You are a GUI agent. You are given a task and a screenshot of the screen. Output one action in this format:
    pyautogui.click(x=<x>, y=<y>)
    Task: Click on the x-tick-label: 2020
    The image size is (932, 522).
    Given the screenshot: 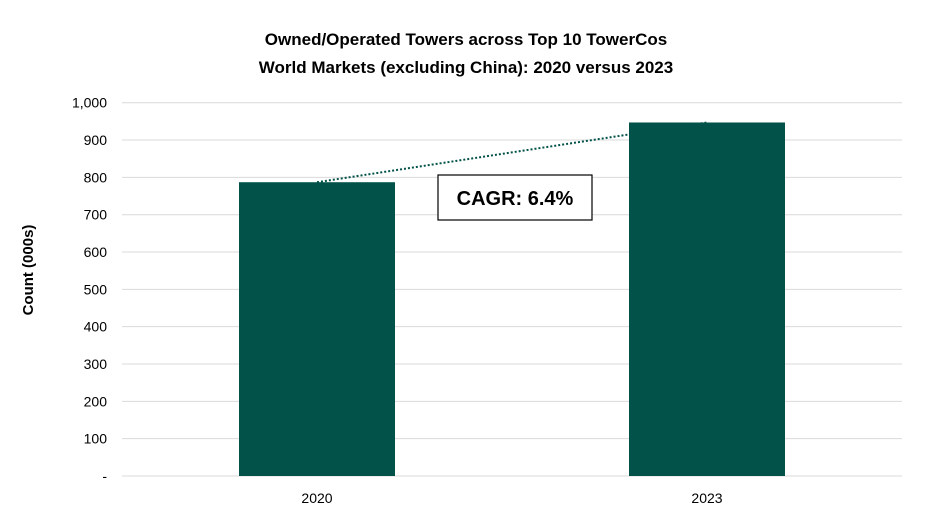 What is the action you would take?
    pyautogui.click(x=316, y=498)
    